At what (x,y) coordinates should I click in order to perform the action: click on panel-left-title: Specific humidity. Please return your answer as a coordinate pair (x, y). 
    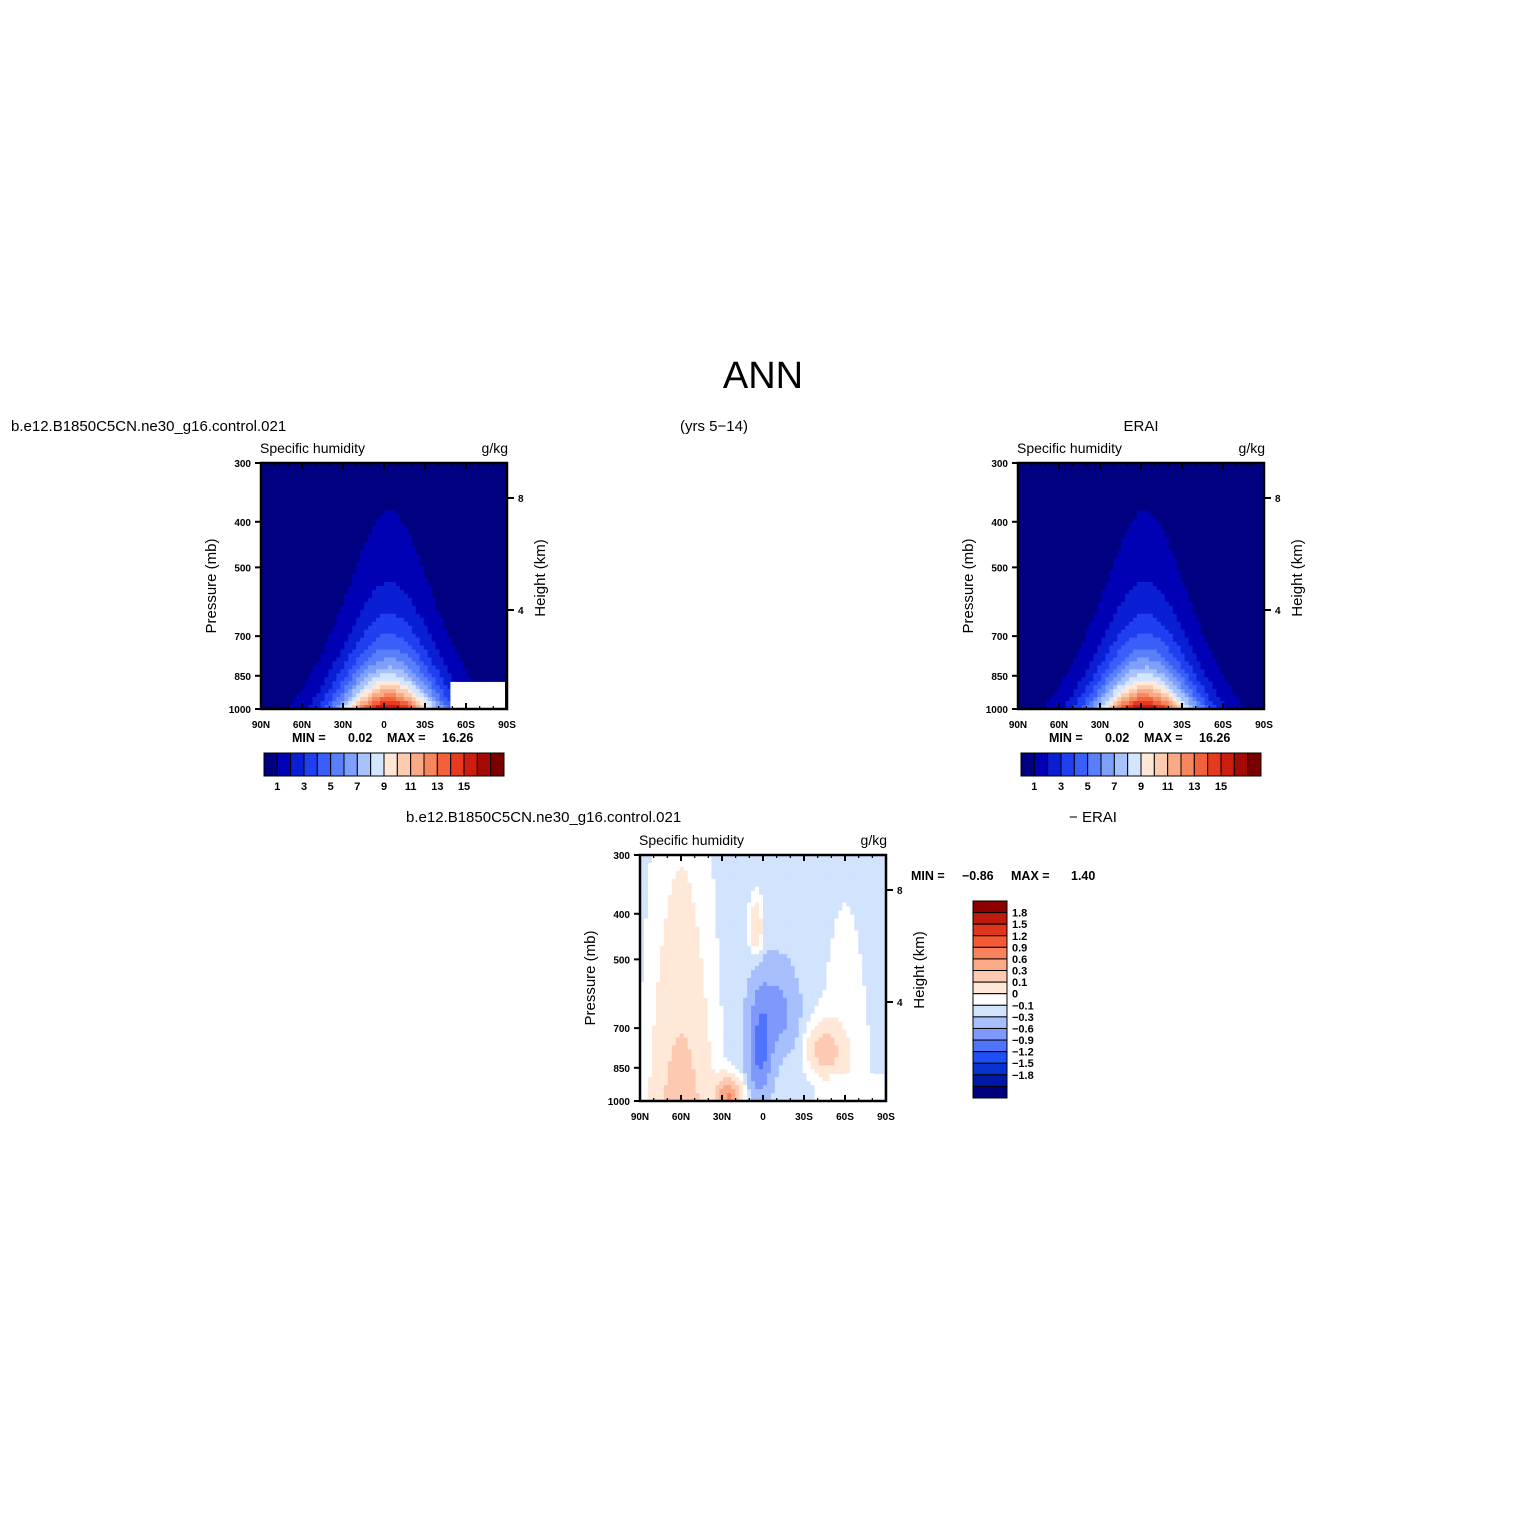
    Looking at the image, I should click on (312, 448).